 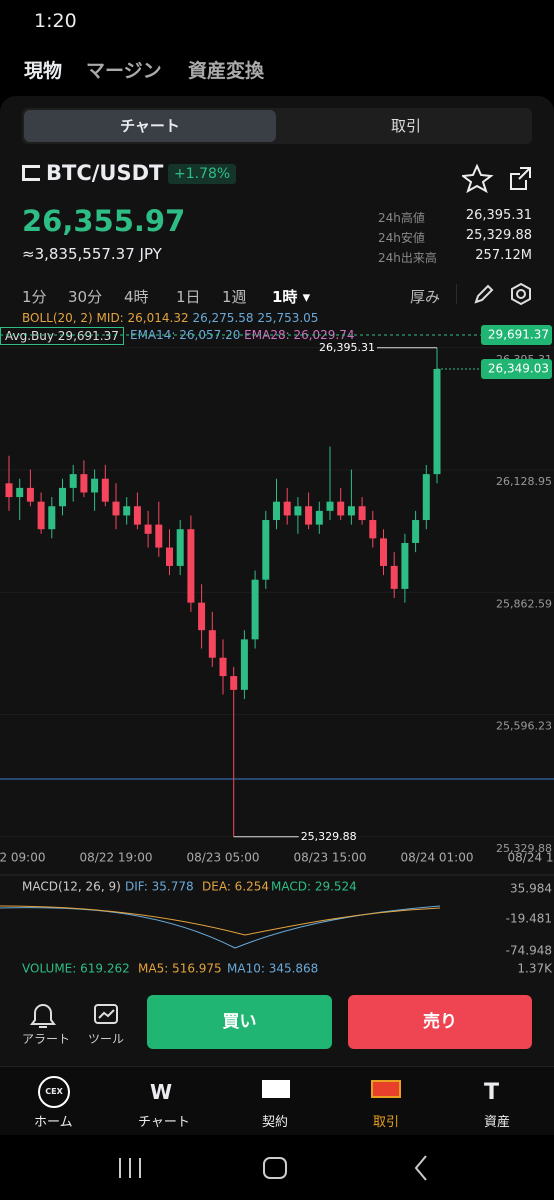 I want to click on trade-icon, so click(x=386, y=1089).